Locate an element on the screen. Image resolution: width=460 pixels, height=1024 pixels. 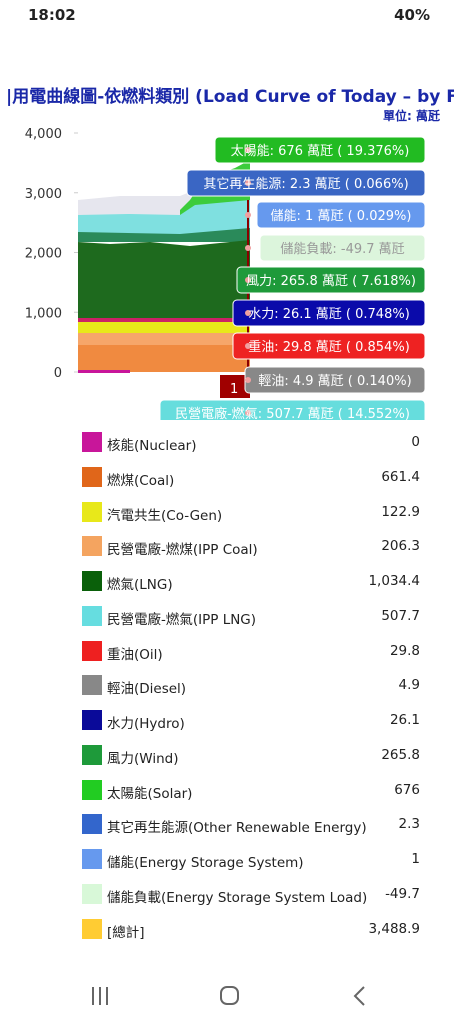
legend-row: 水力(Hydro) 26.1 is located at coordinates (230, 720).